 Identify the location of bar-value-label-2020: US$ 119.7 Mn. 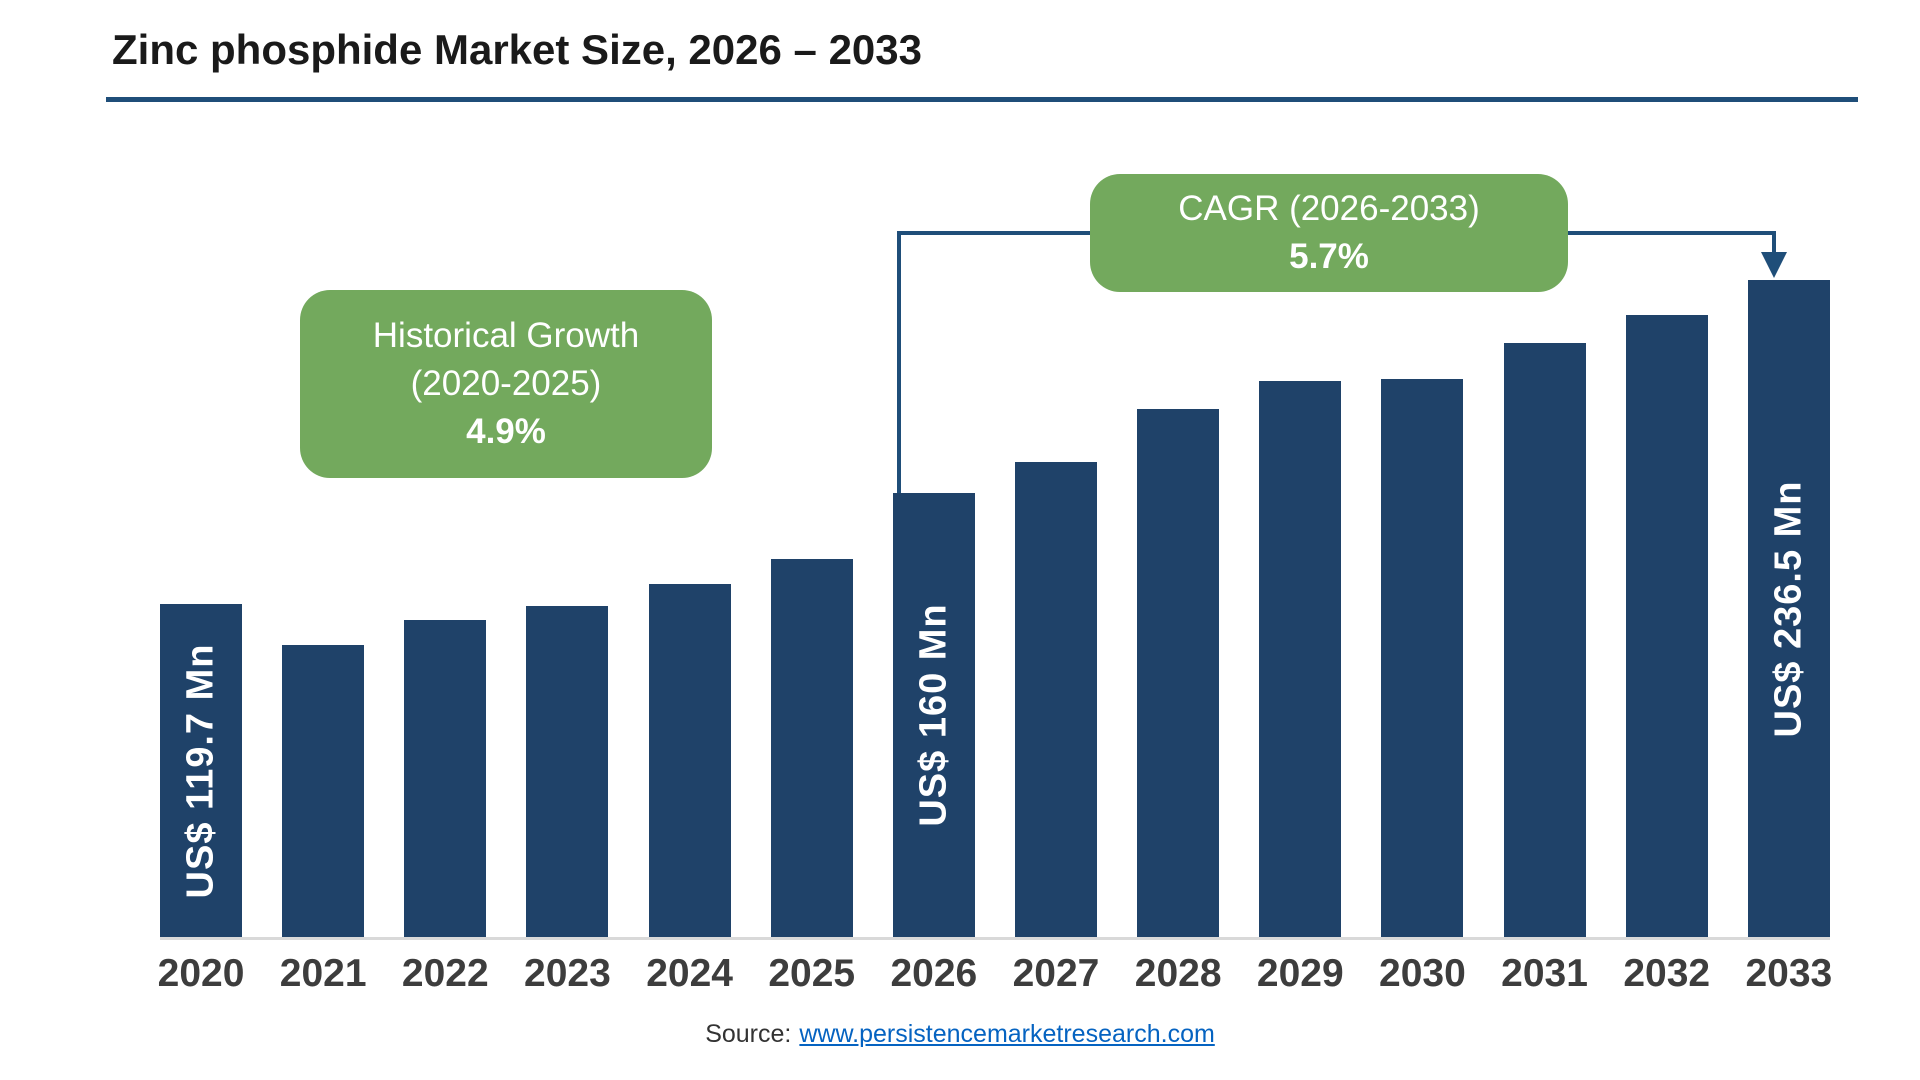
(200, 770).